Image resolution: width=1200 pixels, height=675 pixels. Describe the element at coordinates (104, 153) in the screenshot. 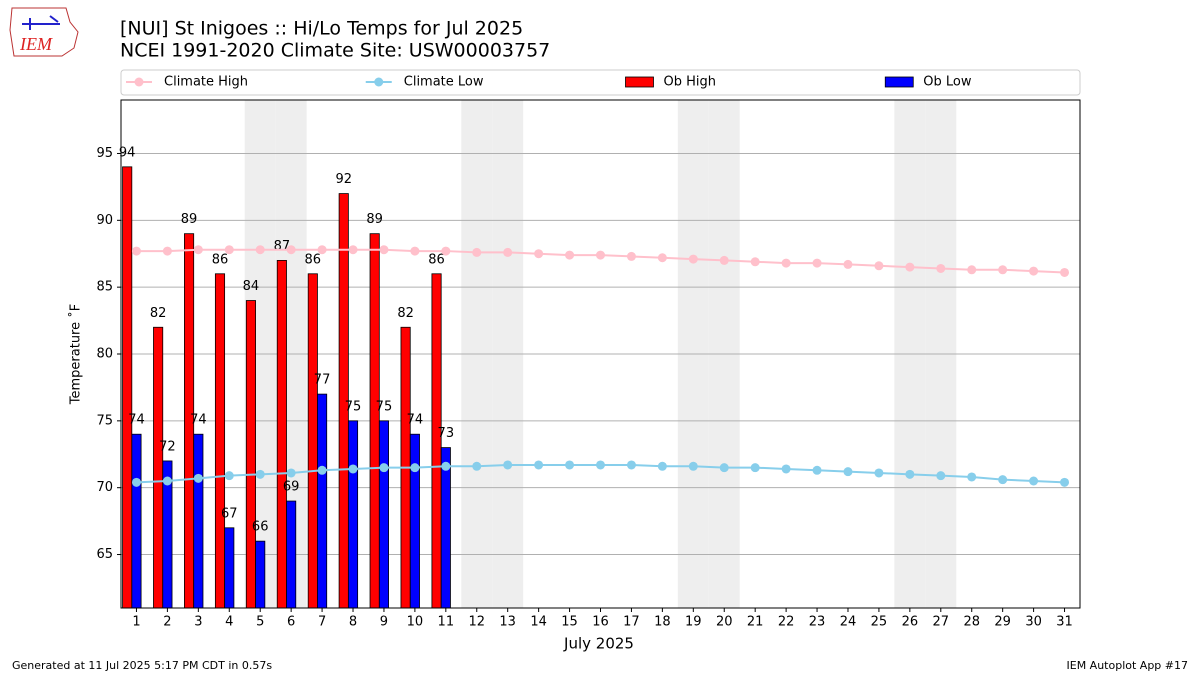

I see `y-tick-label: 95` at that location.